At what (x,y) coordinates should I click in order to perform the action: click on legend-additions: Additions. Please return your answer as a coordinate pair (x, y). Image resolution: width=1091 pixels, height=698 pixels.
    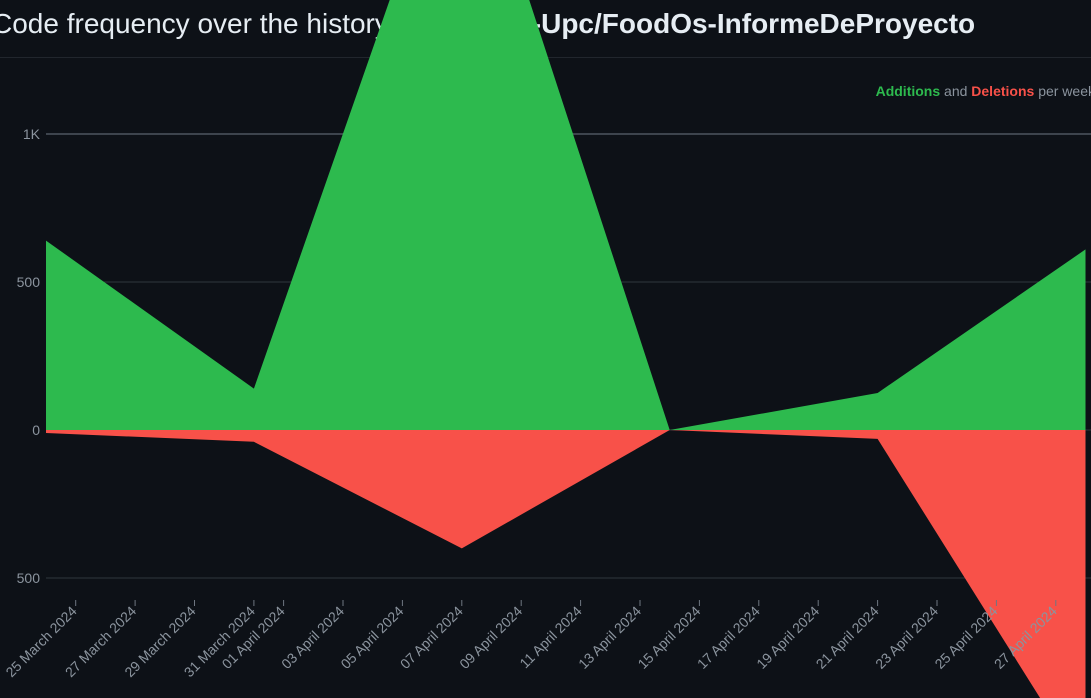
    Looking at the image, I should click on (908, 91).